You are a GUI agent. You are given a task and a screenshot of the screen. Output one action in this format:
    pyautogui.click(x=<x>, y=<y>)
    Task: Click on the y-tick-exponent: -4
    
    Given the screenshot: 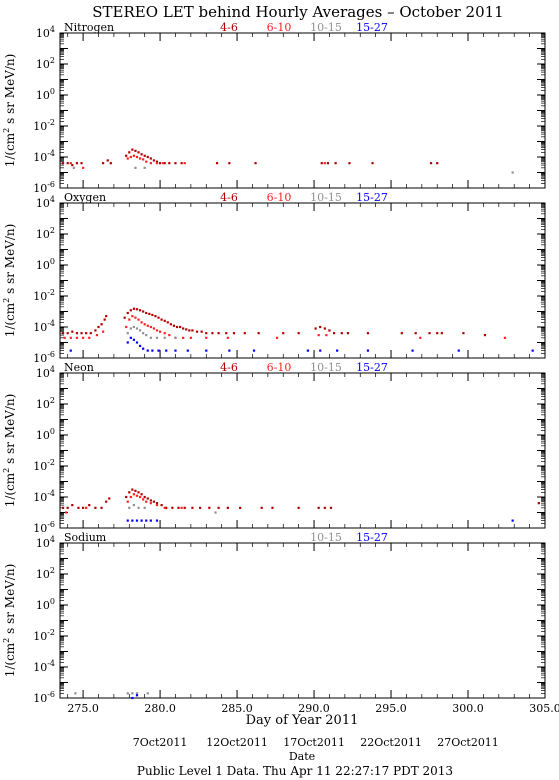 What is the action you would take?
    pyautogui.click(x=51, y=323)
    